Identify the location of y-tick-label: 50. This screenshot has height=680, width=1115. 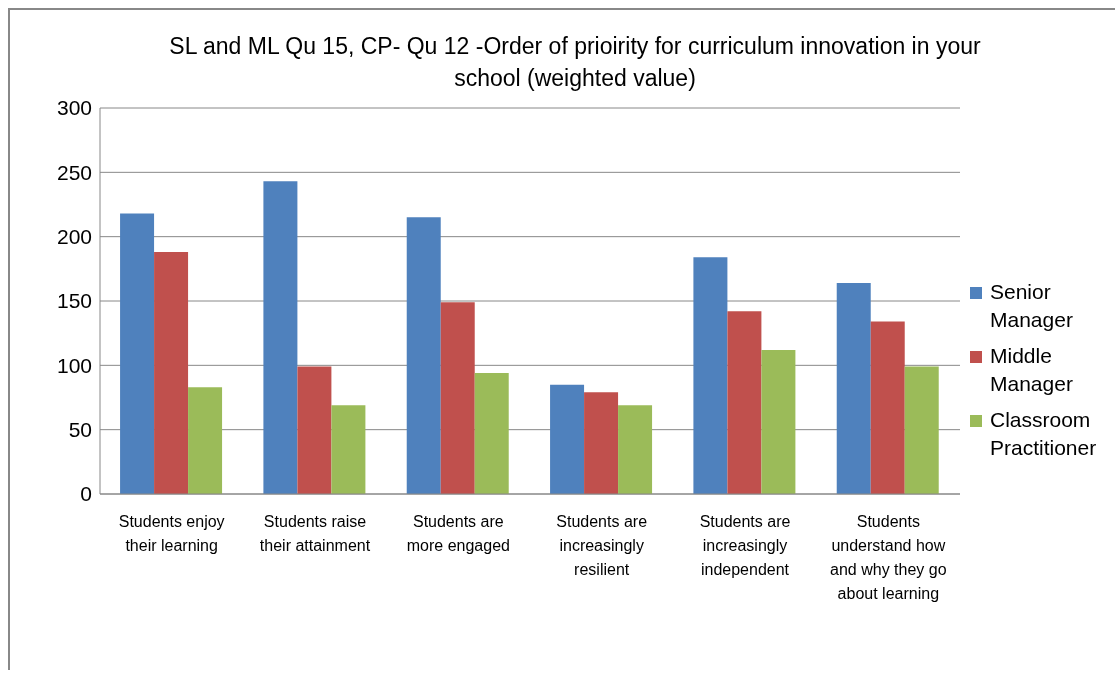
(80, 430).